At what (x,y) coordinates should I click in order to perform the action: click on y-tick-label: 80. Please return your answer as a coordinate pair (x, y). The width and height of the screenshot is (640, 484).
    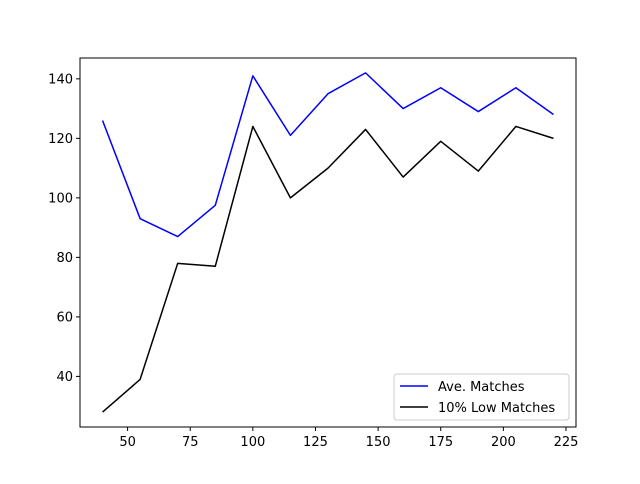
    Looking at the image, I should click on (64, 258).